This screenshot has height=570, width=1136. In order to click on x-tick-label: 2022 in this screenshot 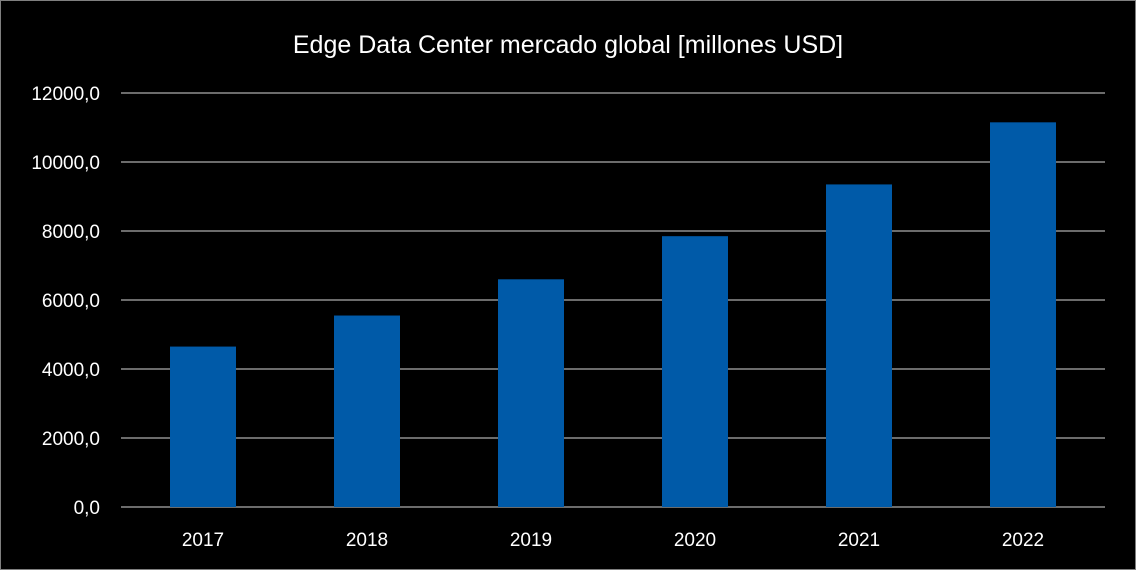, I will do `click(1023, 540)`.